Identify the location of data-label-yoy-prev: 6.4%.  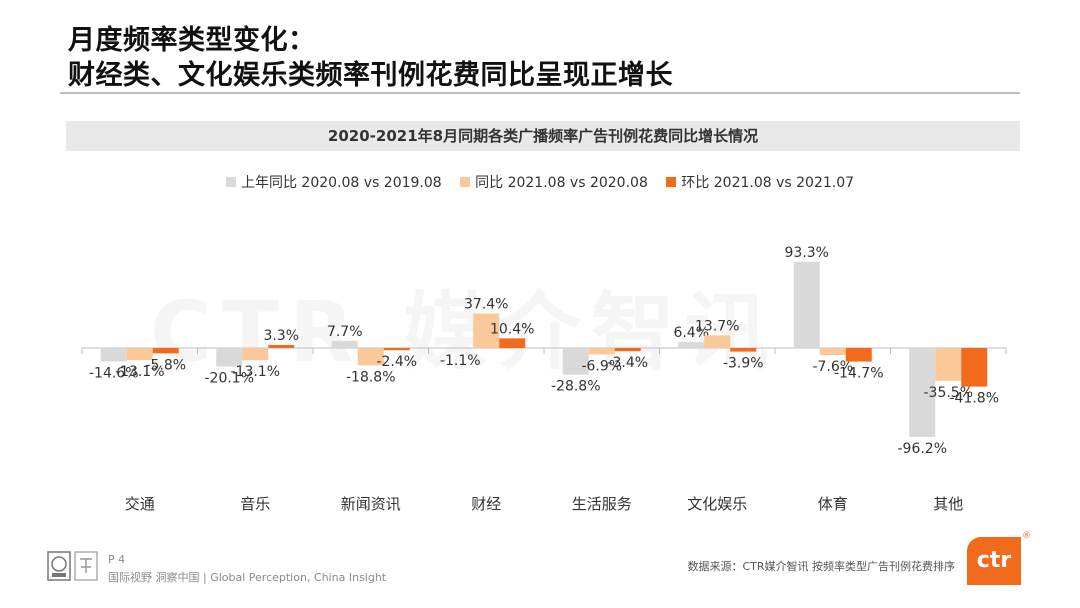
(691, 333).